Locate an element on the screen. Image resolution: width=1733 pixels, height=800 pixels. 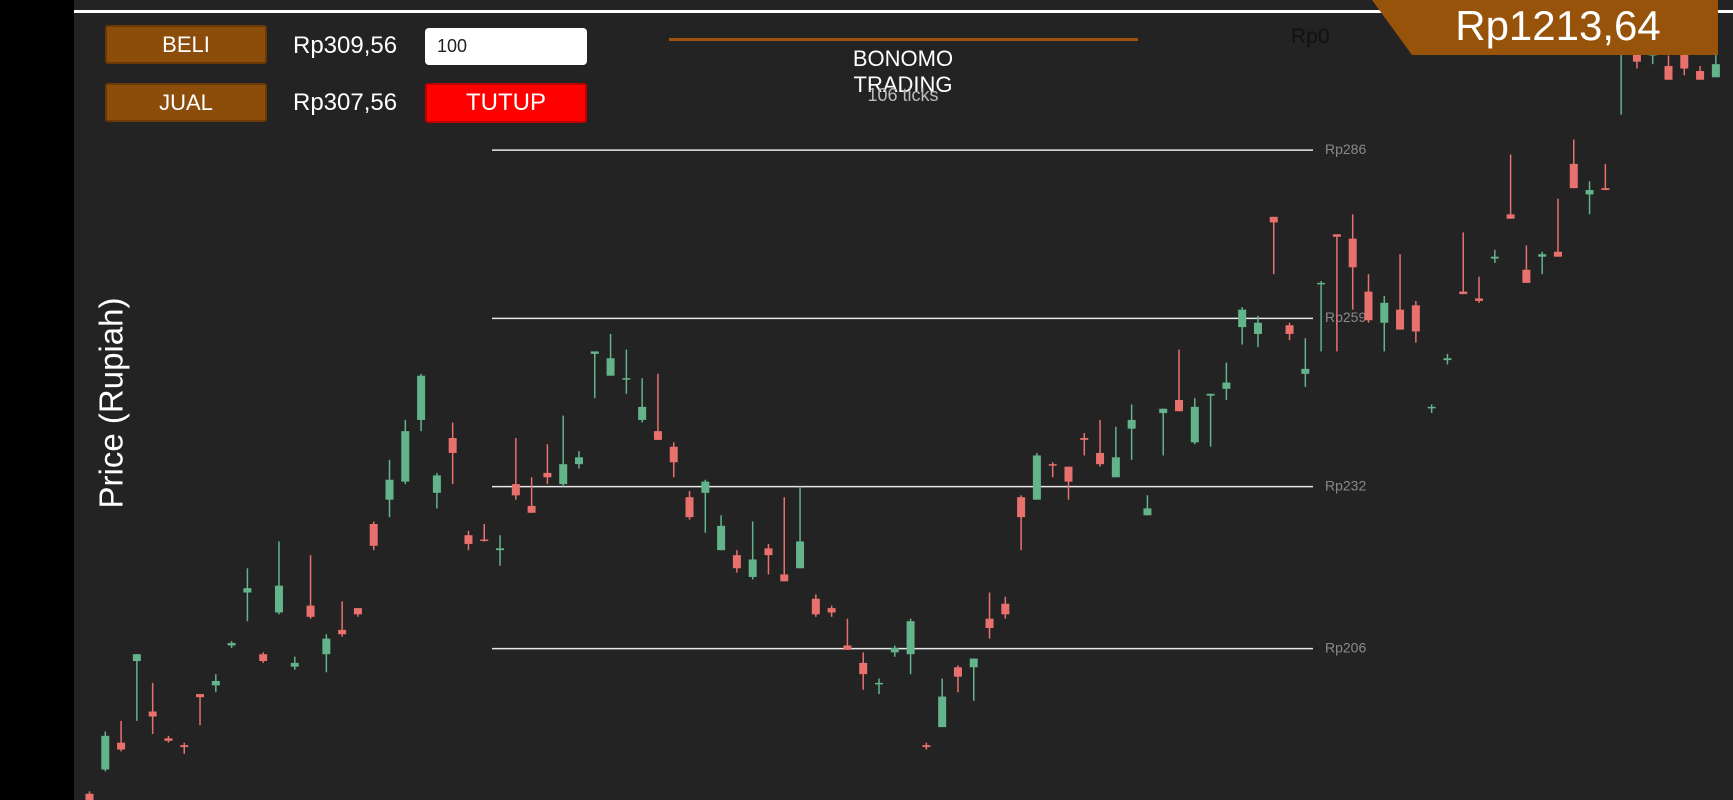
y-tick-label: Rp232 is located at coordinates (1345, 485).